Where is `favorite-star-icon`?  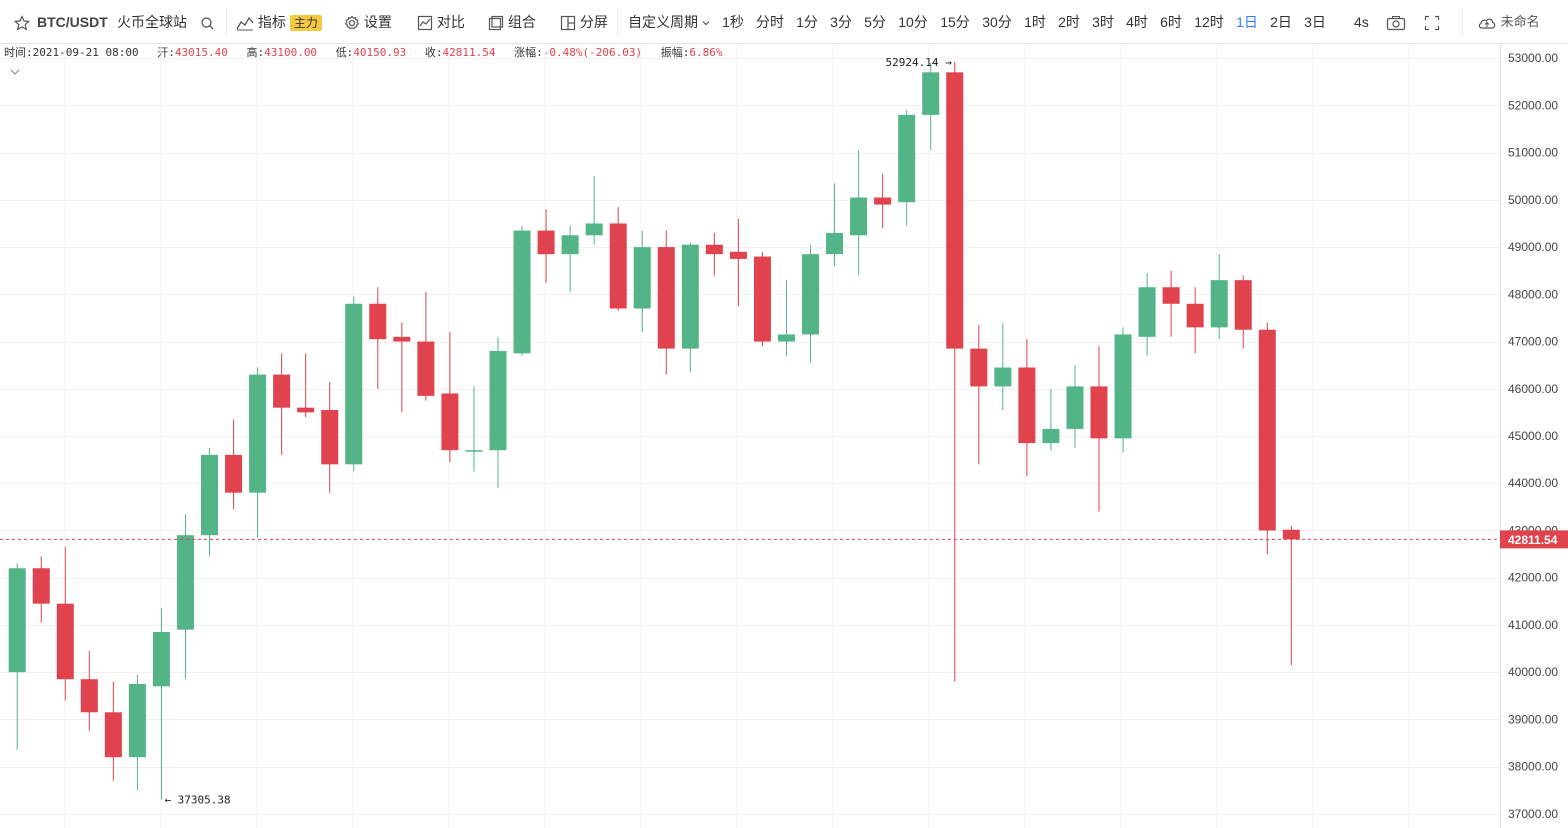
favorite-star-icon is located at coordinates (22, 22).